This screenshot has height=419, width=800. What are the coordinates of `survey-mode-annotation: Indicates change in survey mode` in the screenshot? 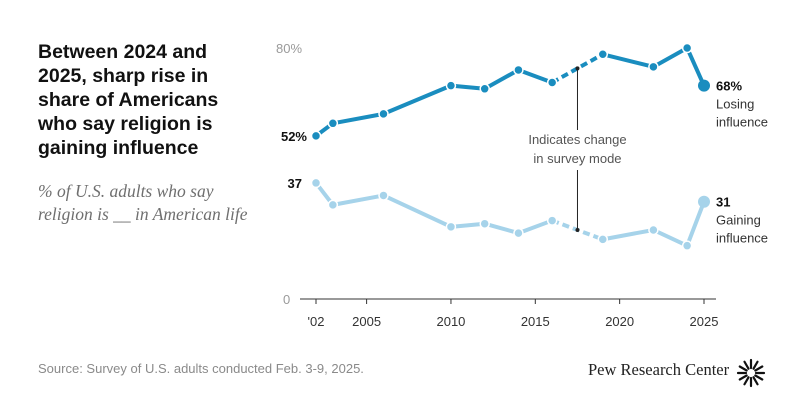 It's located at (577, 149).